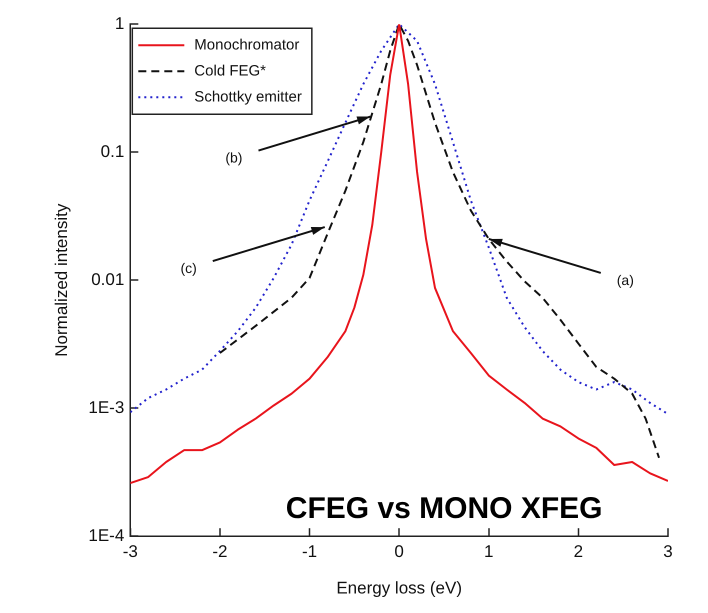 The width and height of the screenshot is (708, 613). I want to click on x-tick-label: -3, so click(130, 552).